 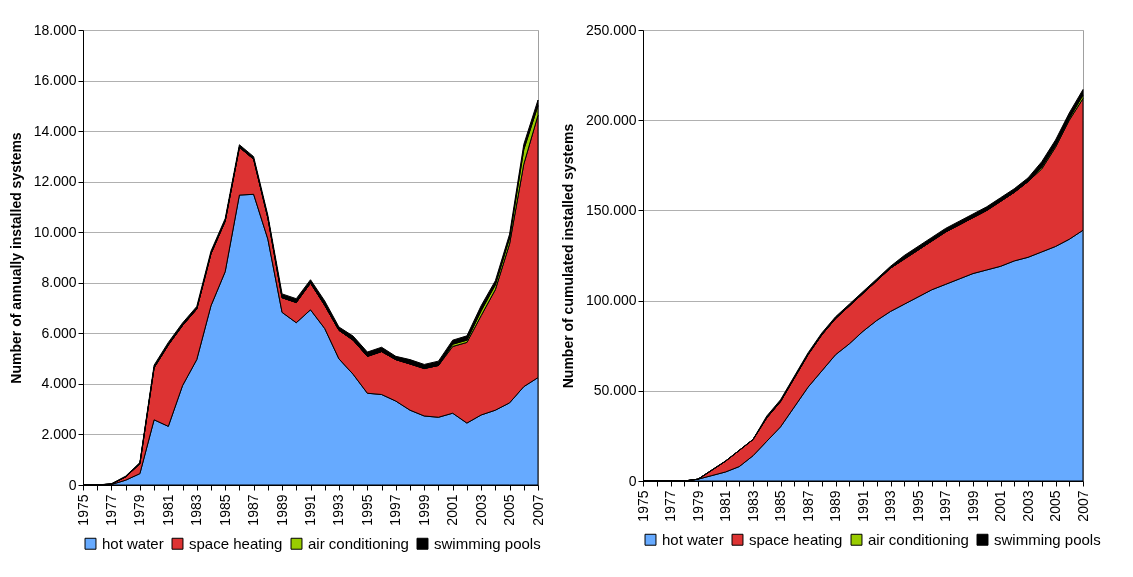 I want to click on y-tick-label: 6.000, so click(x=59, y=332).